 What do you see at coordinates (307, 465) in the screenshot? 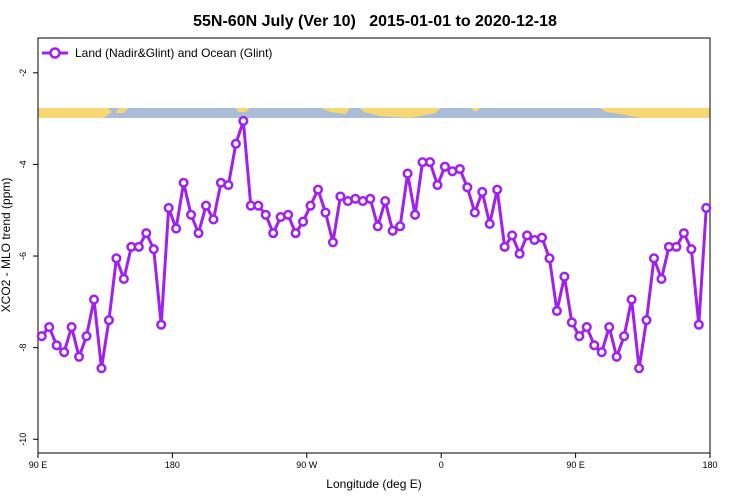
I see `x-tick-label: 90 W` at bounding box center [307, 465].